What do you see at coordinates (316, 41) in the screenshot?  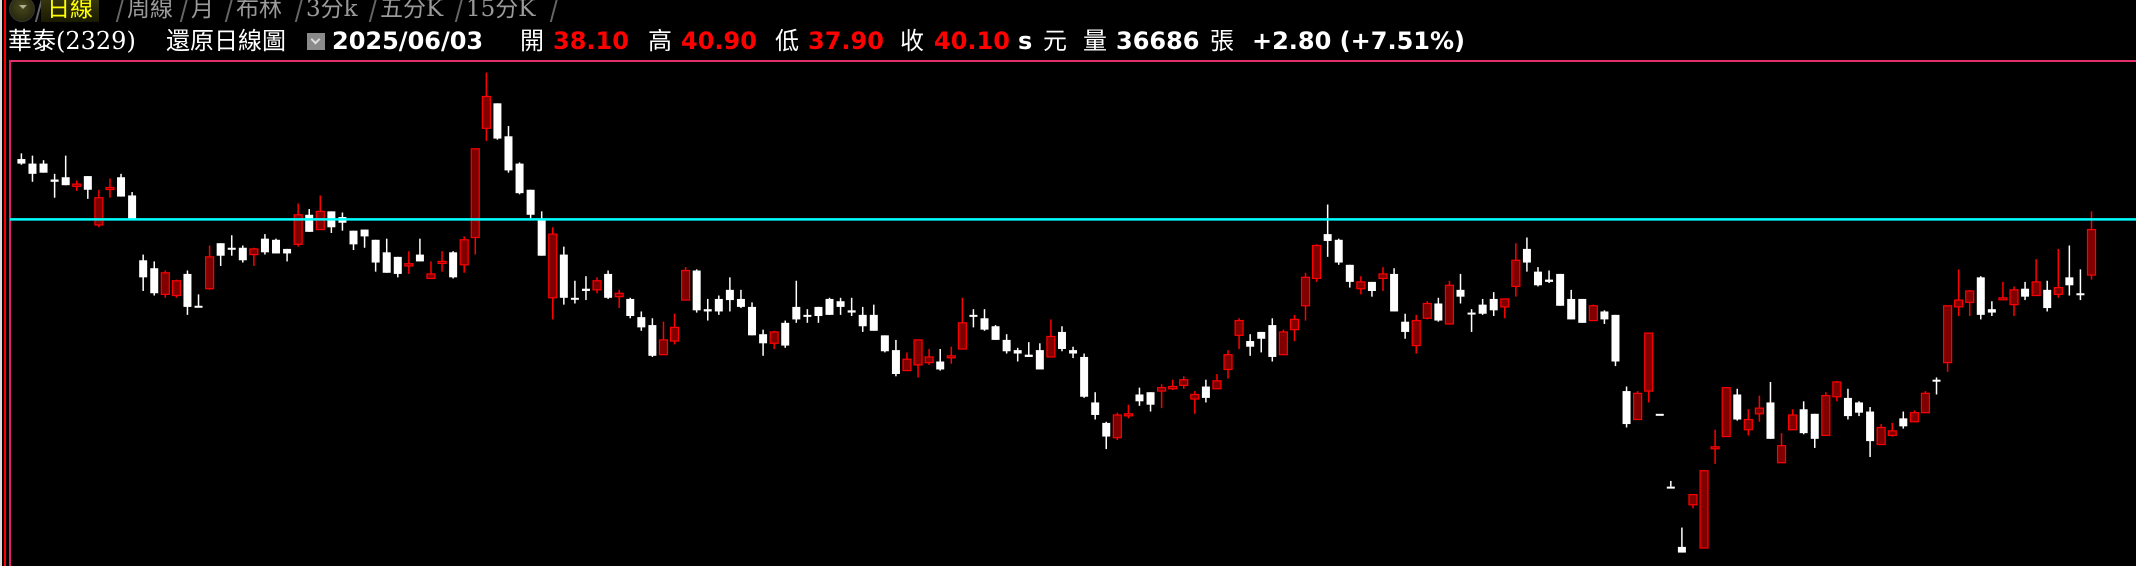 I see `checkbox-icon` at bounding box center [316, 41].